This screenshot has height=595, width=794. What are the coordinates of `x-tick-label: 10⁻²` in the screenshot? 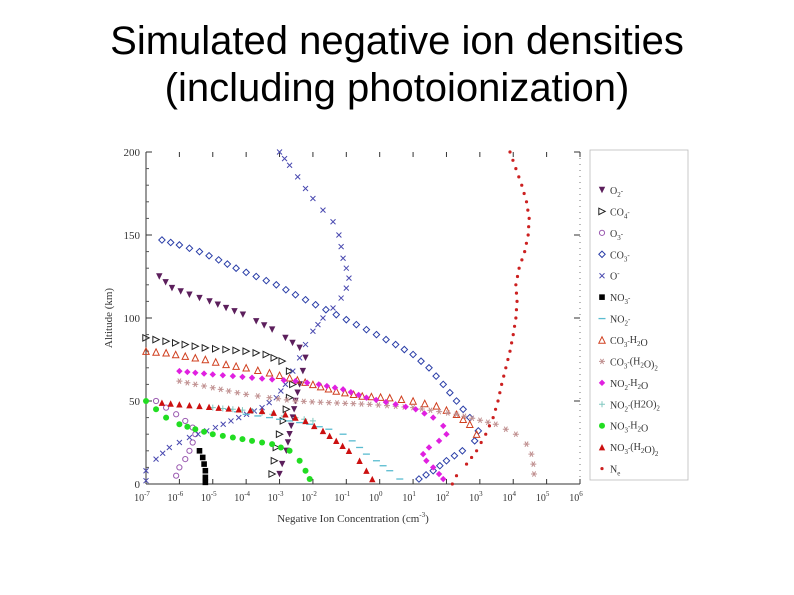 It's located at (309, 497).